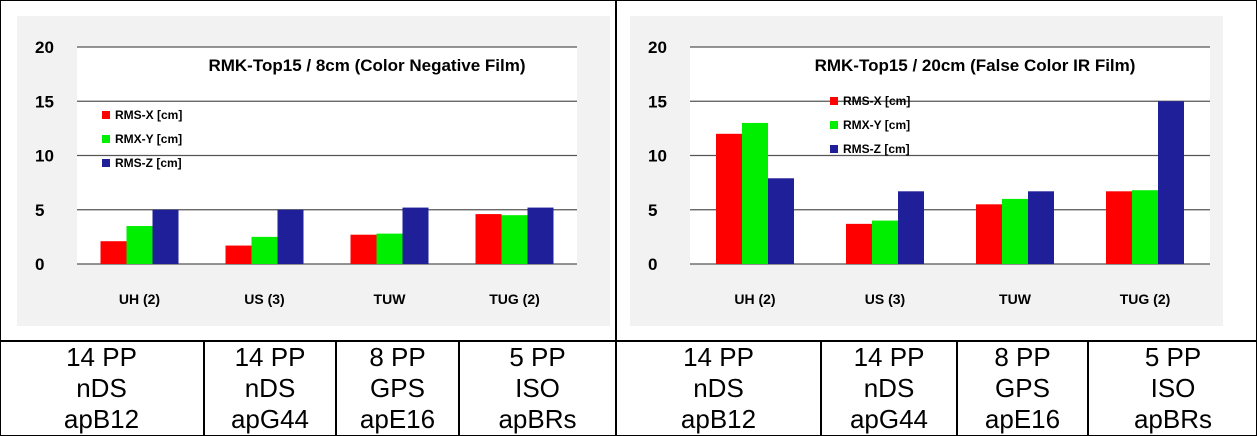  What do you see at coordinates (975, 65) in the screenshot?
I see `chart-title: RMK-Top15 / 20cm (False Color IR Film)` at bounding box center [975, 65].